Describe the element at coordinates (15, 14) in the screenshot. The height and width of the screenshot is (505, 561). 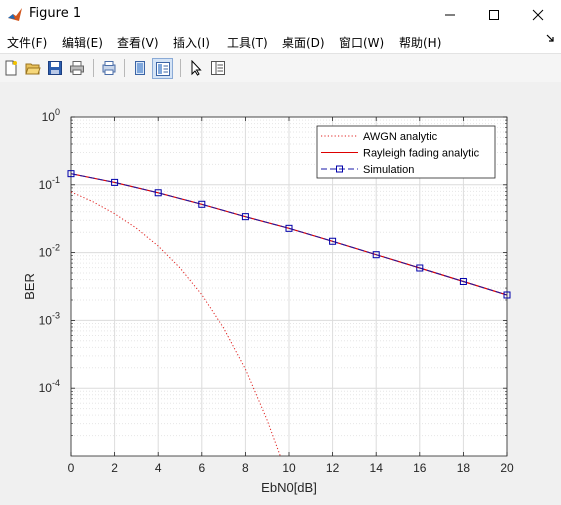
I see `matlab-icon` at that location.